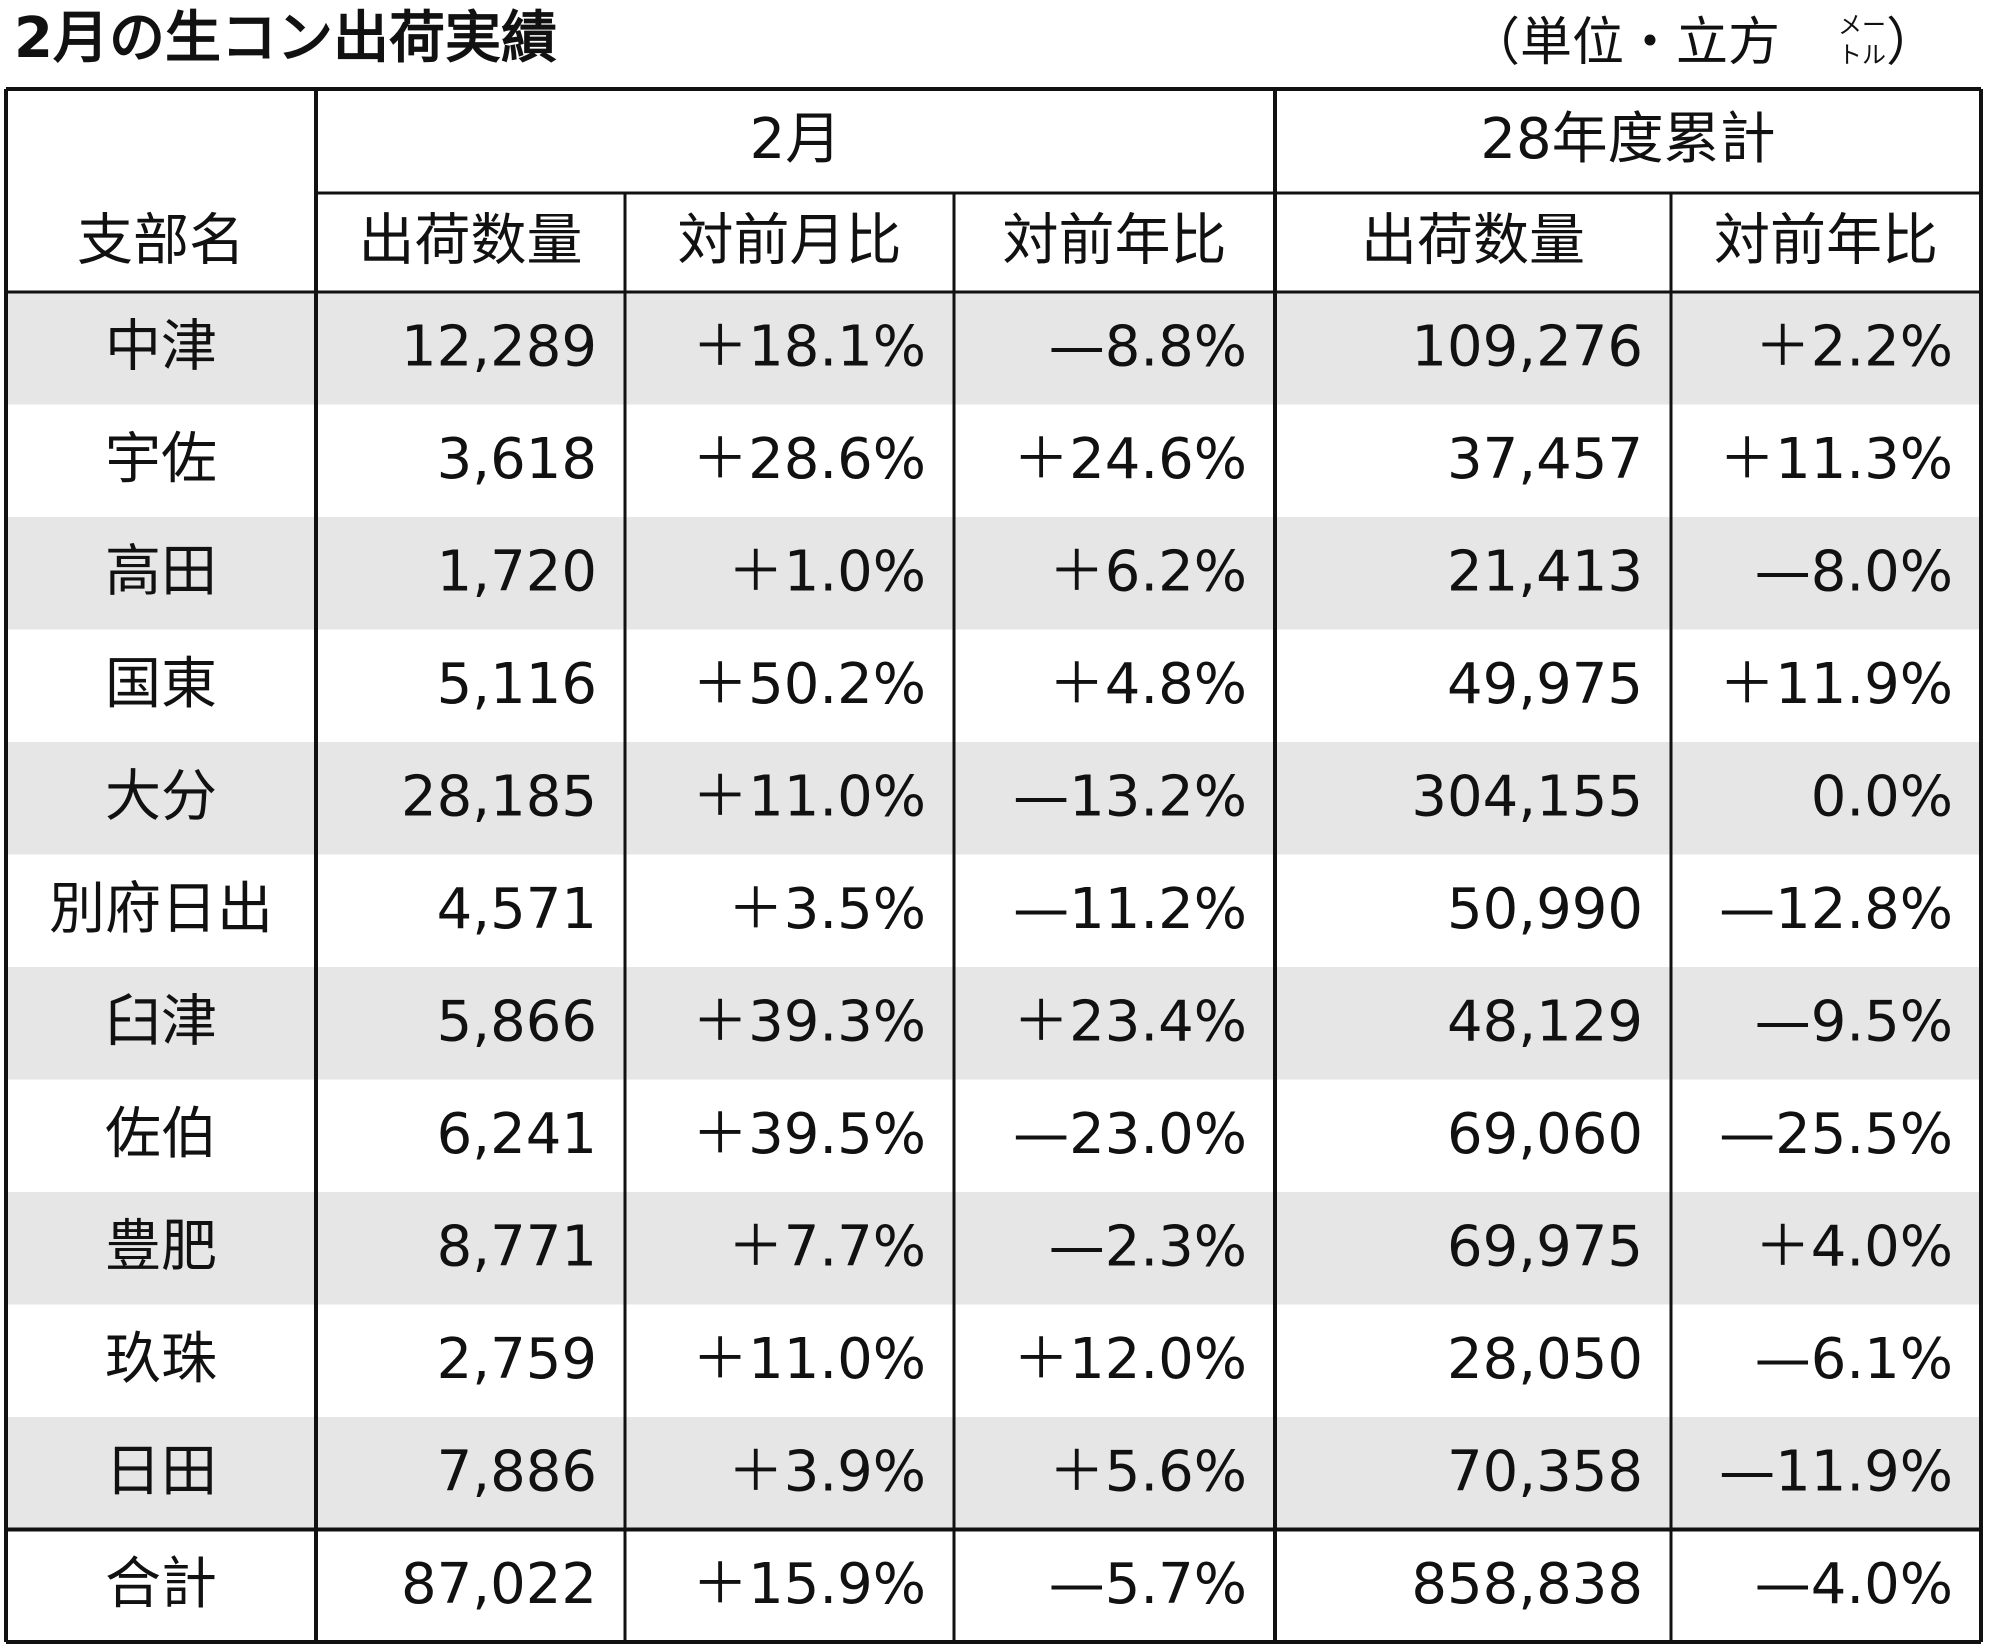 This screenshot has width=1989, height=1649. What do you see at coordinates (809, 459) in the screenshot?
I see `row-cell: ＋28.6%` at bounding box center [809, 459].